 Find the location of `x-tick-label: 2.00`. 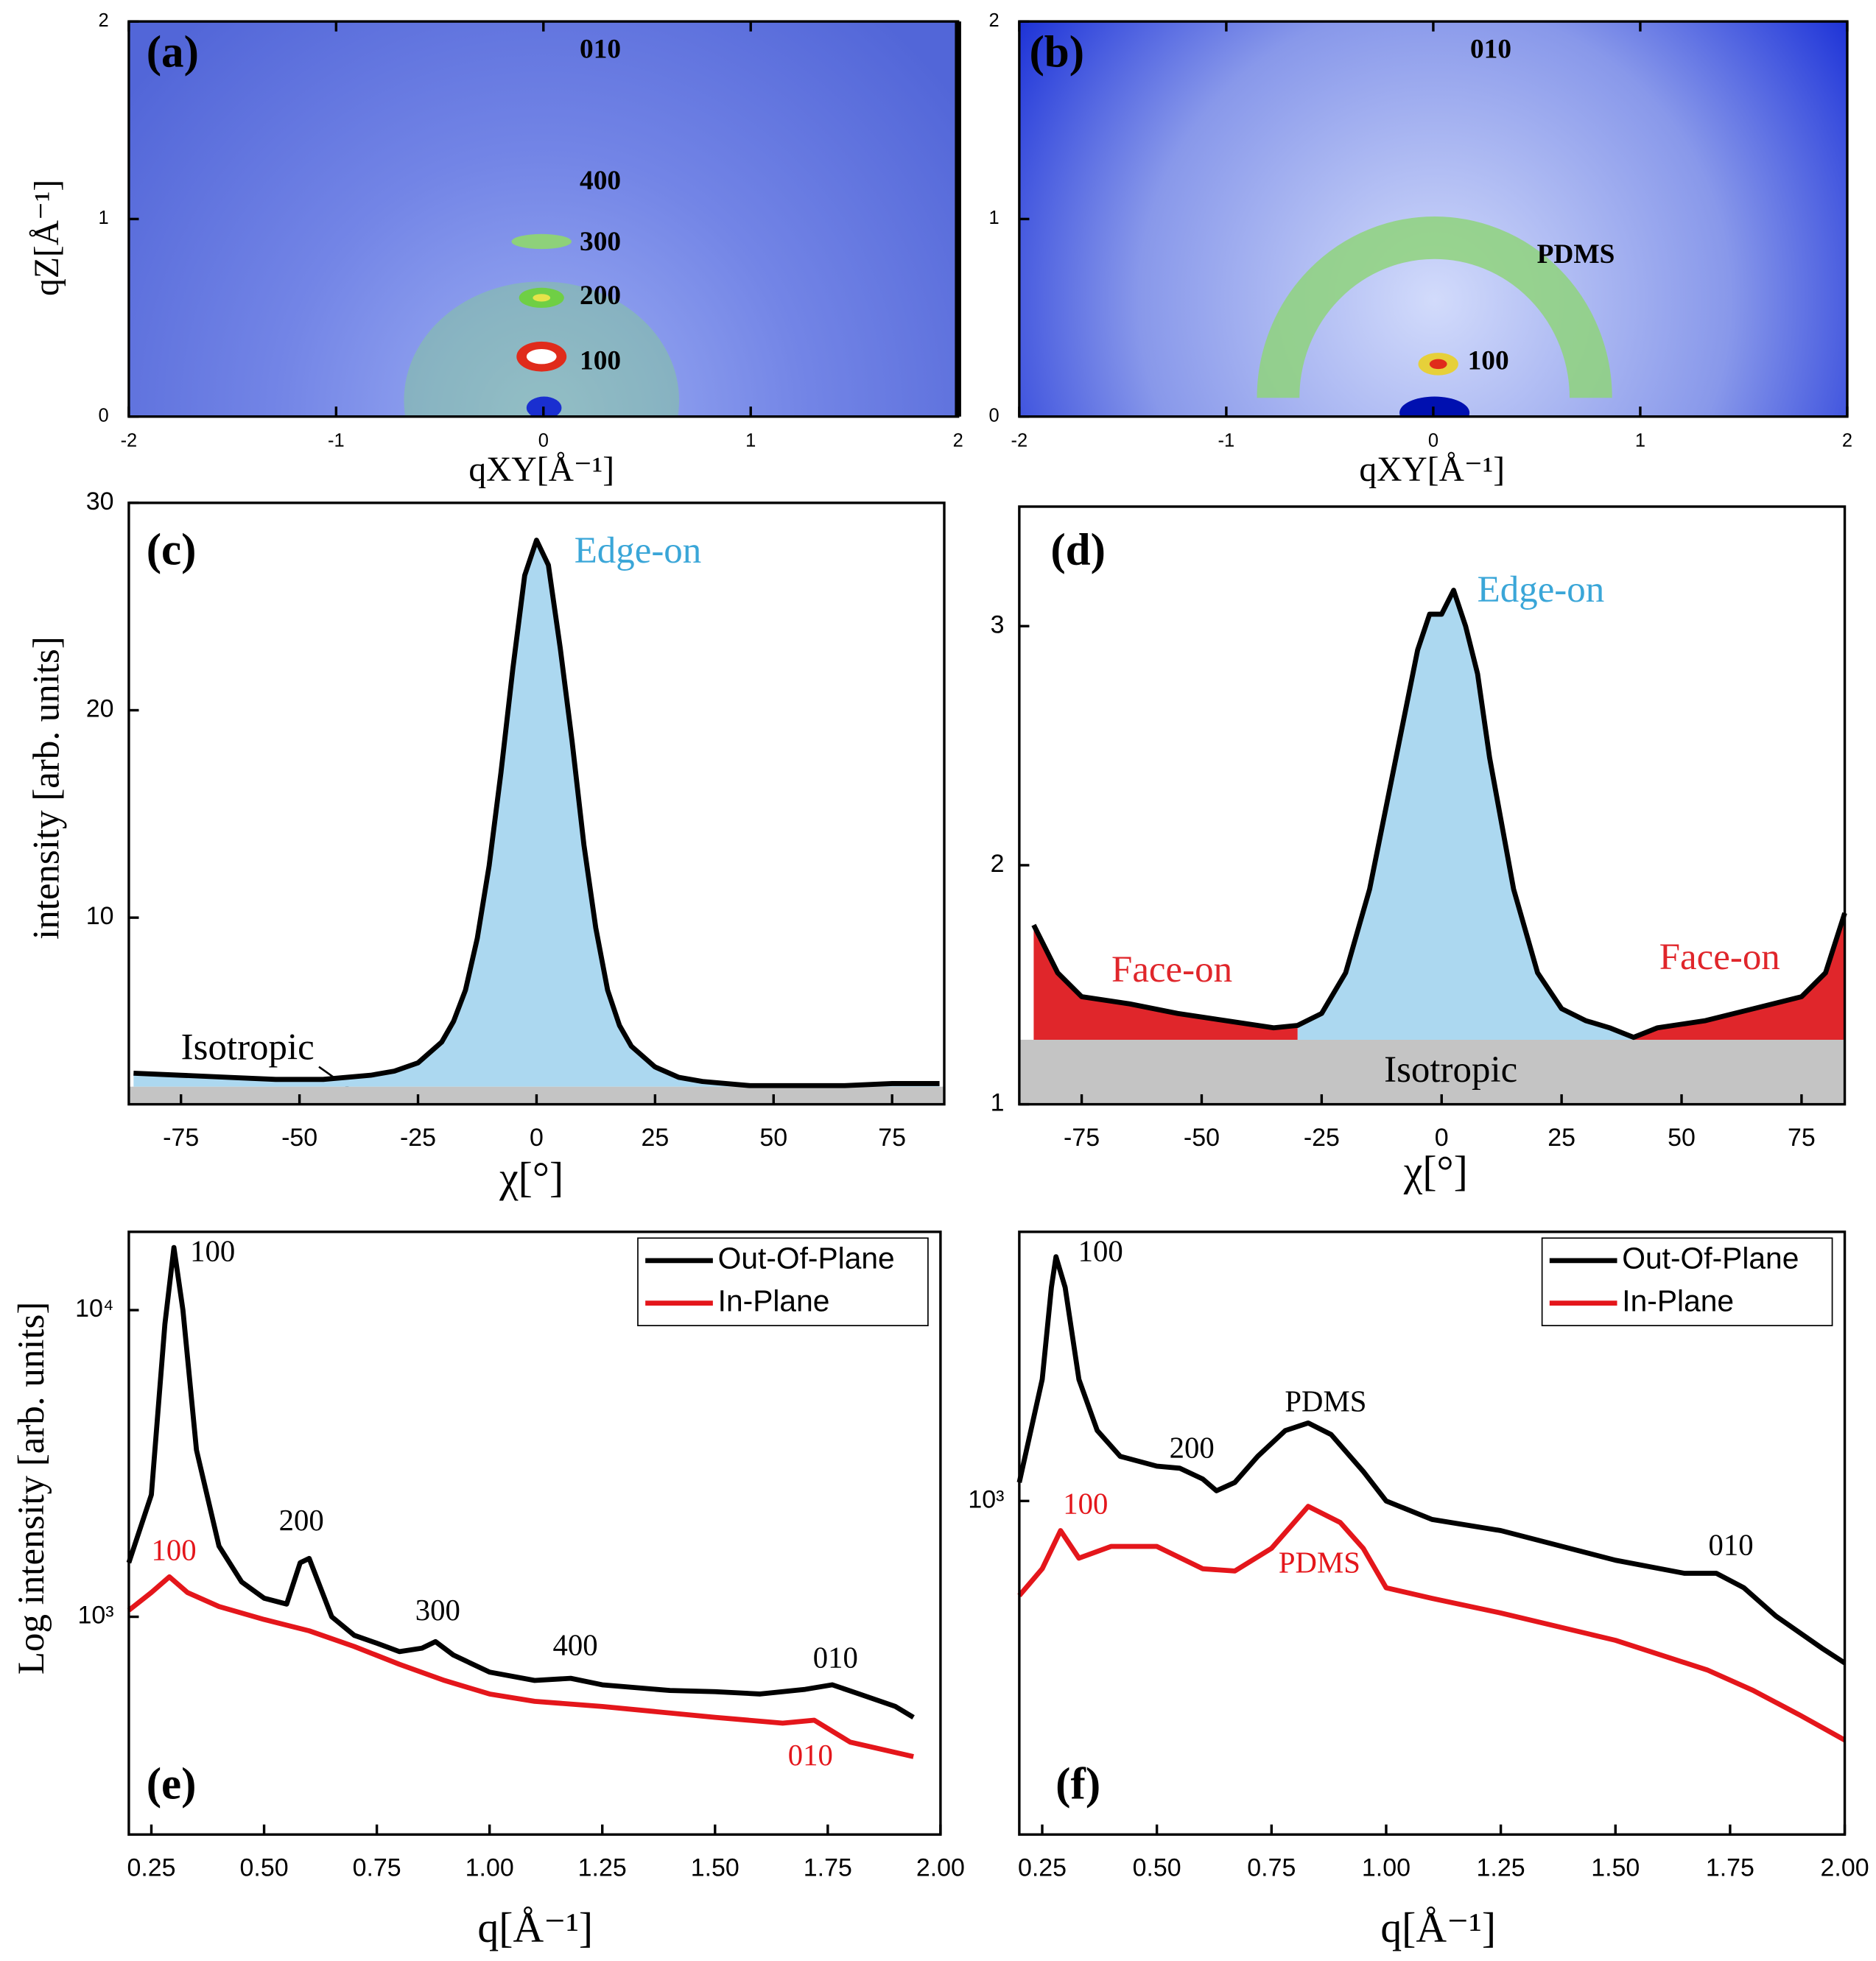

x-tick-label: 2.00 is located at coordinates (941, 1868).